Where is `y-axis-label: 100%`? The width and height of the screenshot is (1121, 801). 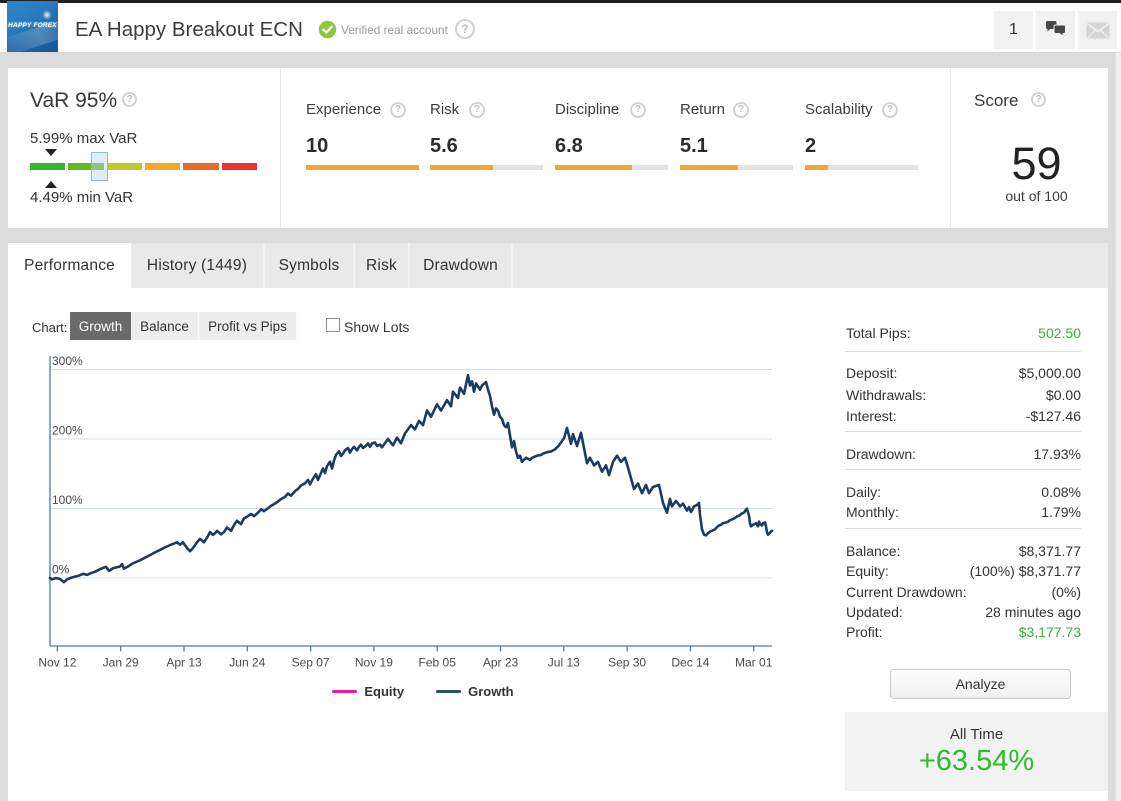
y-axis-label: 100% is located at coordinates (67, 500).